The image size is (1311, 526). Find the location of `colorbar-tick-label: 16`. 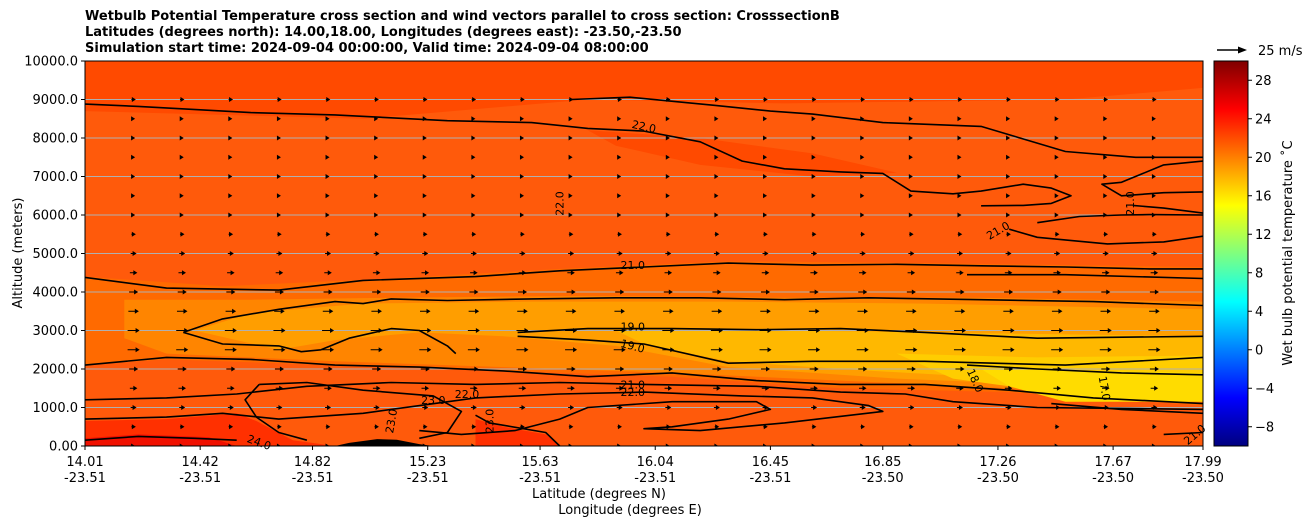

colorbar-tick-label: 16 is located at coordinates (1263, 196).